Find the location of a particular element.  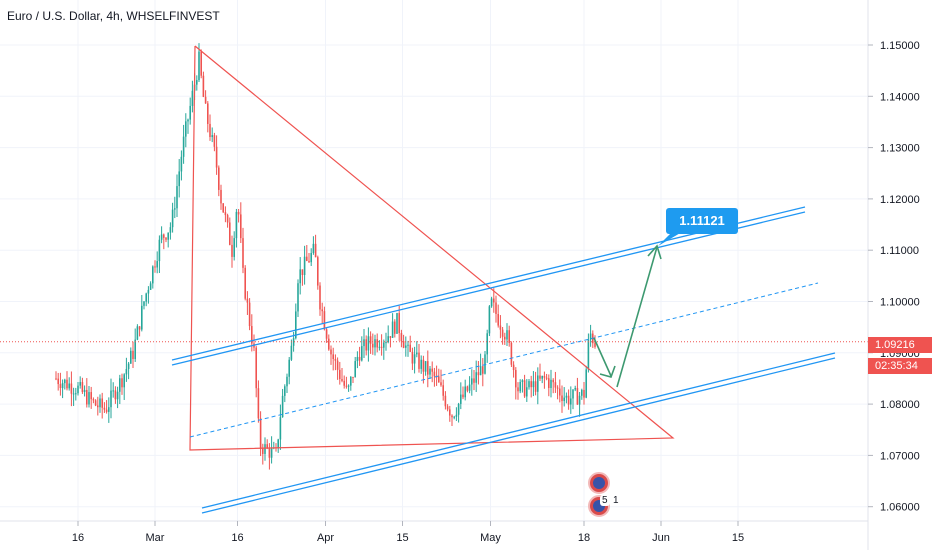

y-tick-label: 1.08000 is located at coordinates (900, 405).